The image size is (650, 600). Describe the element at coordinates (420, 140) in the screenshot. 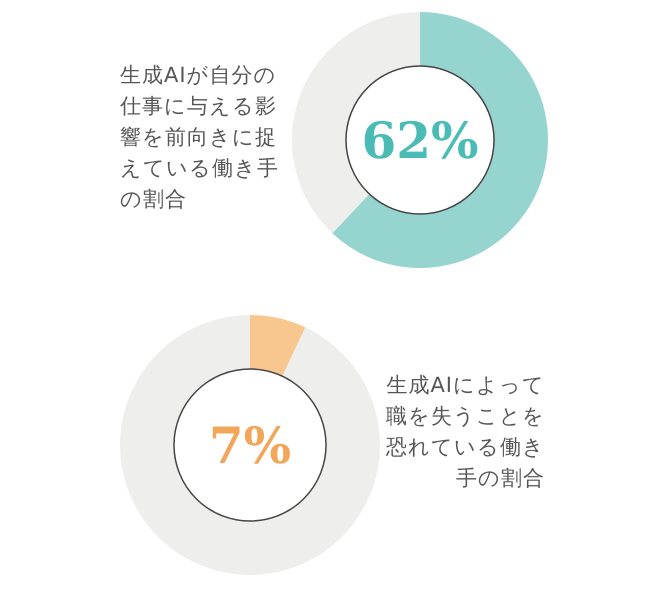

I see `text: 62%` at that location.